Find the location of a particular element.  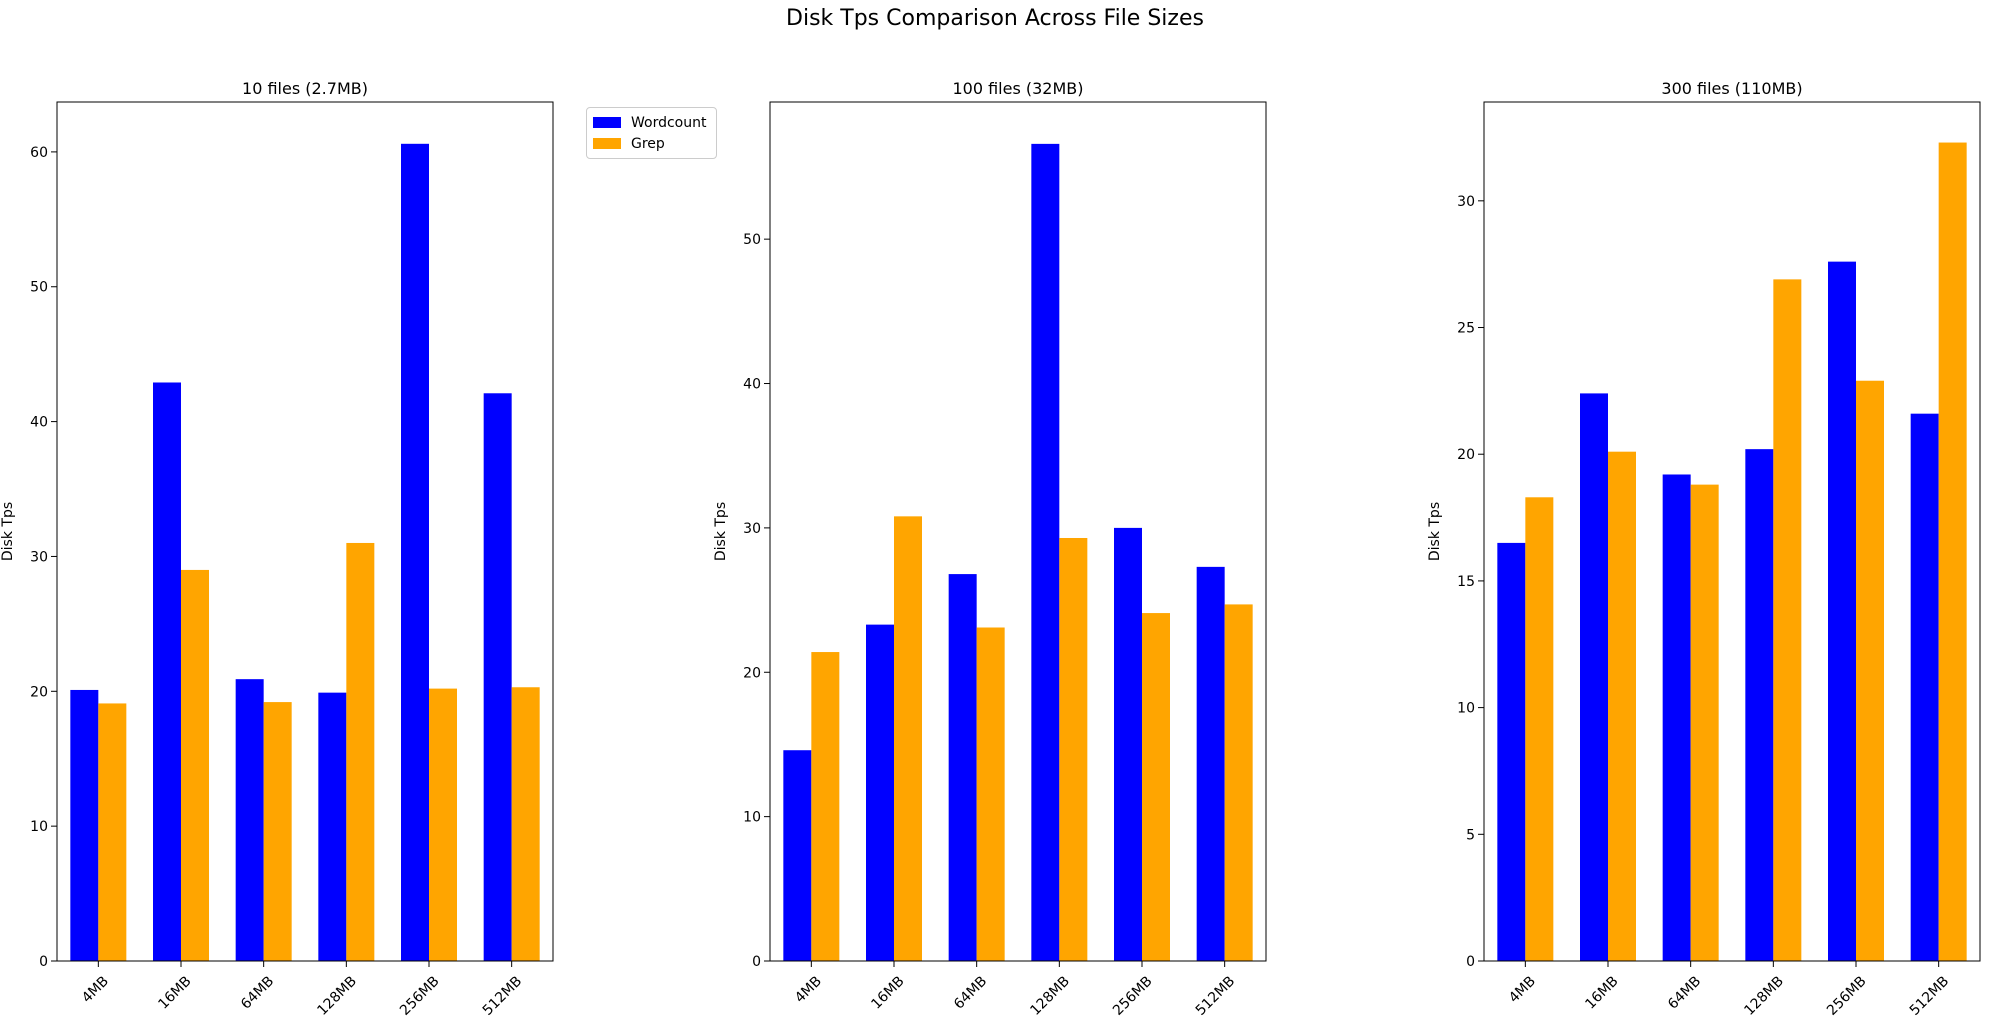

panel-title: 300 files (110MB) is located at coordinates (1731, 88).